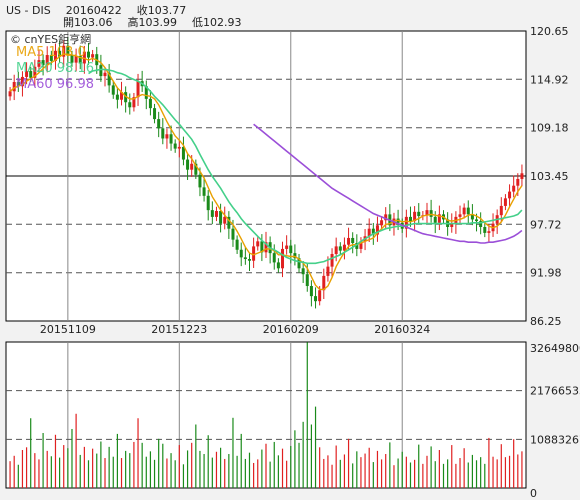 The height and width of the screenshot is (500, 580). I want to click on legend-entry: MA60 96.98, so click(55, 84).